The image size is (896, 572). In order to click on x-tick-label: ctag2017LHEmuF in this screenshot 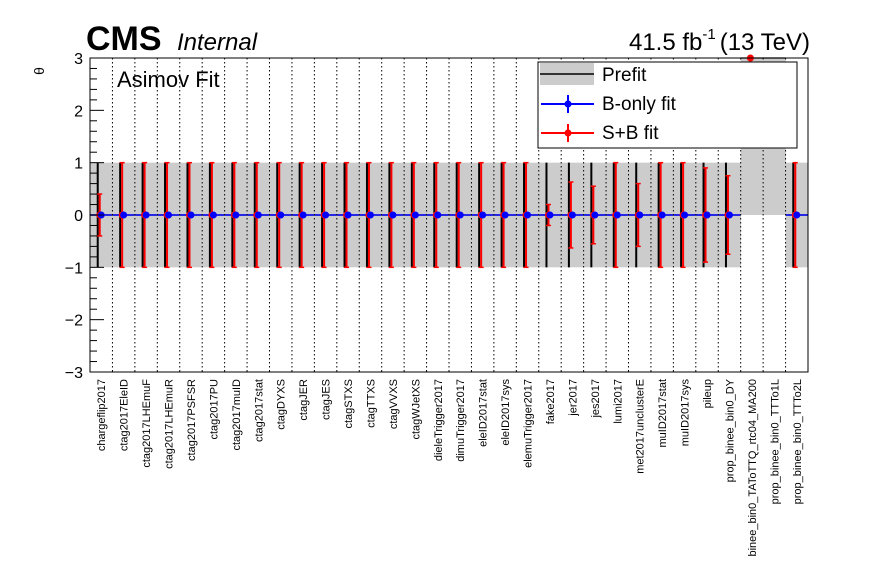, I will do `click(147, 423)`.